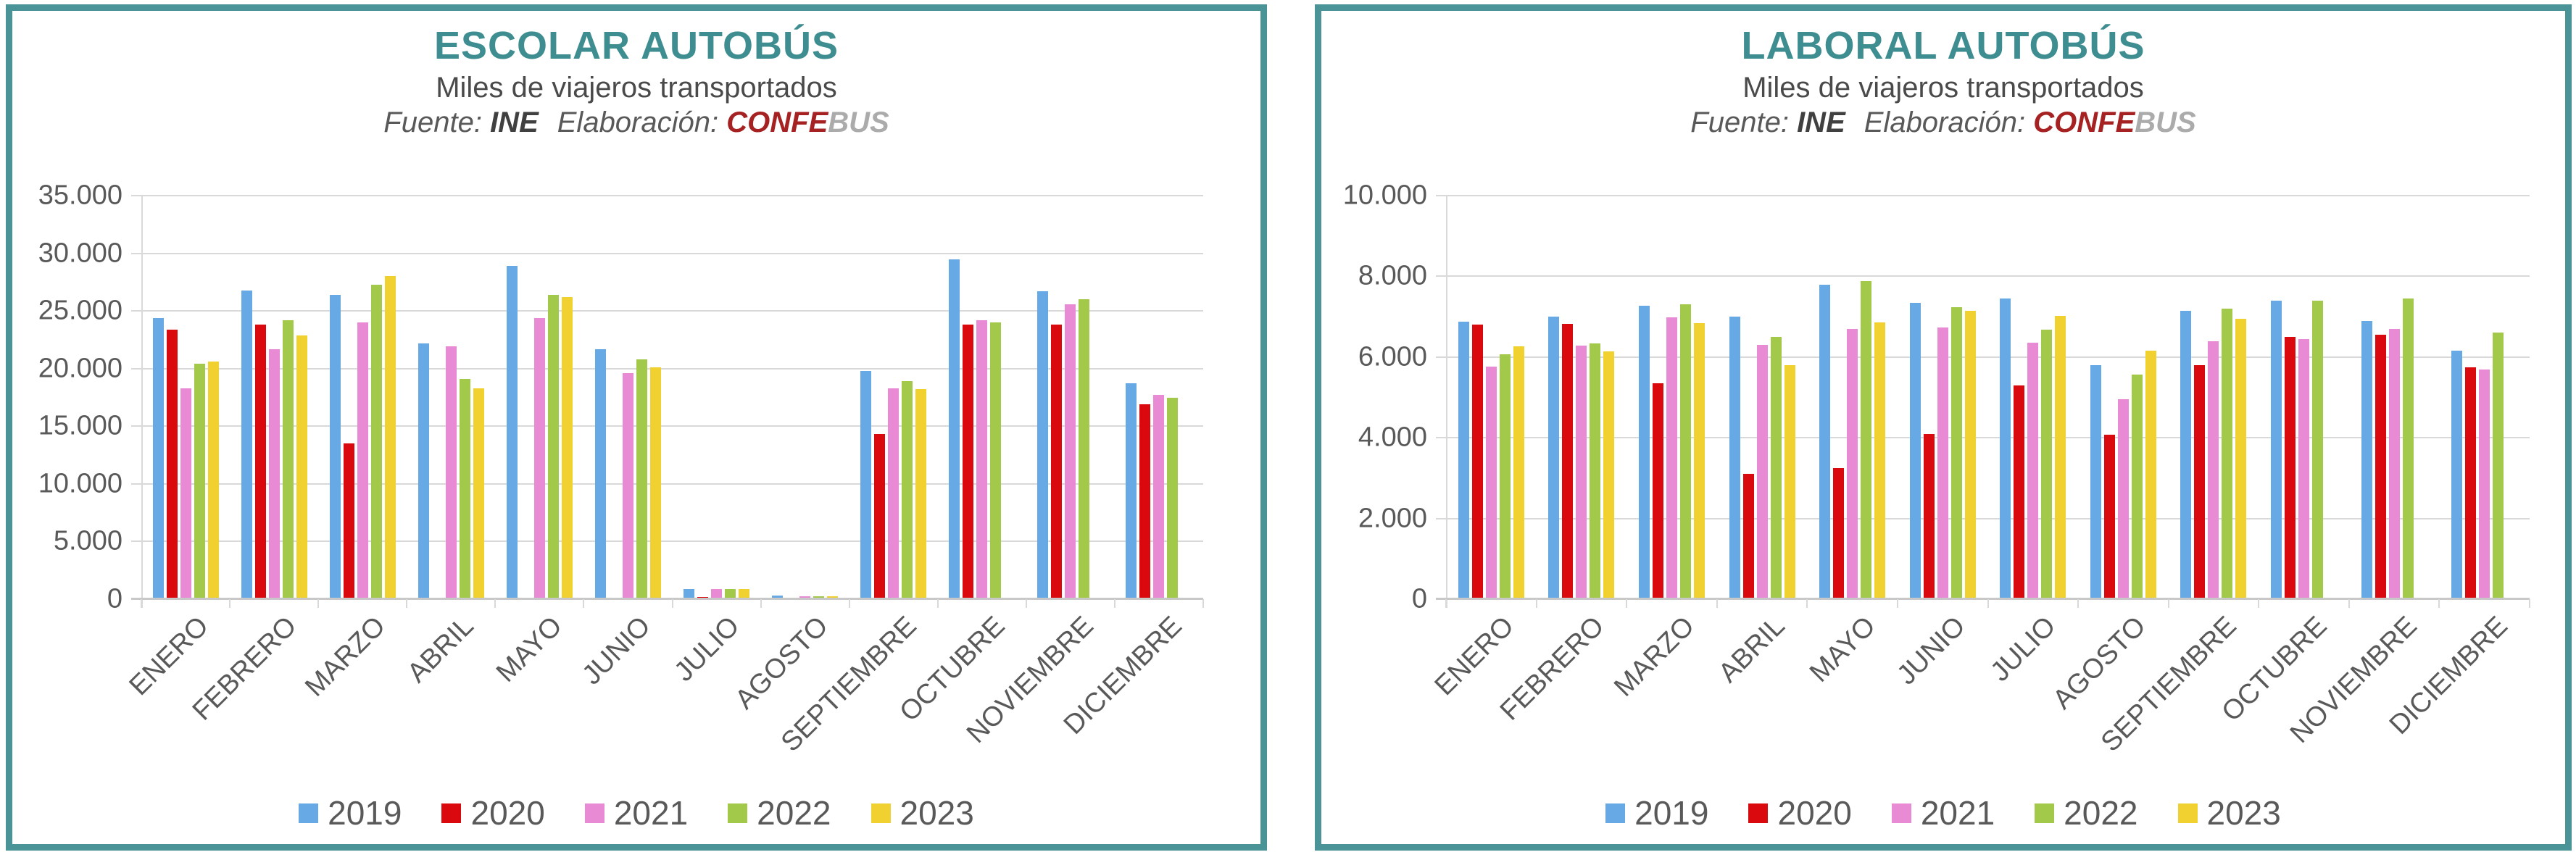  Describe the element at coordinates (1392, 518) in the screenshot. I see `y-axis-label: 2.000` at that location.